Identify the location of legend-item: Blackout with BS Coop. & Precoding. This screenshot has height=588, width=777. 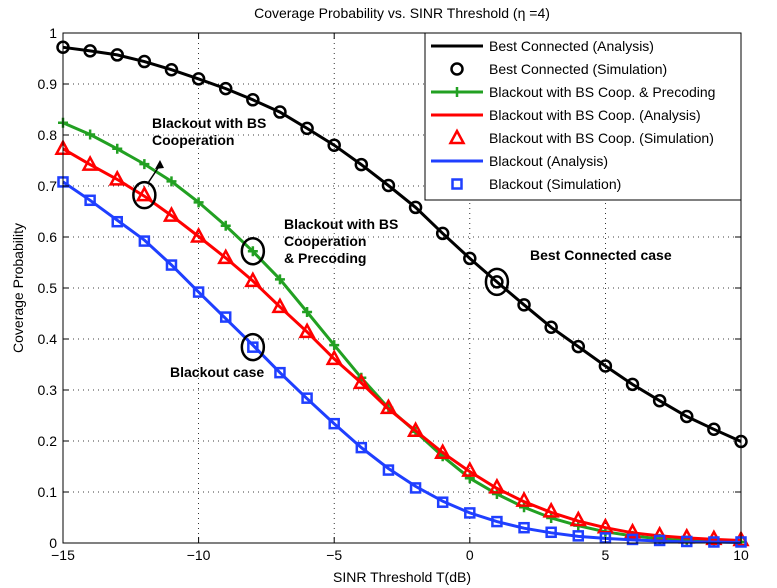
(573, 92).